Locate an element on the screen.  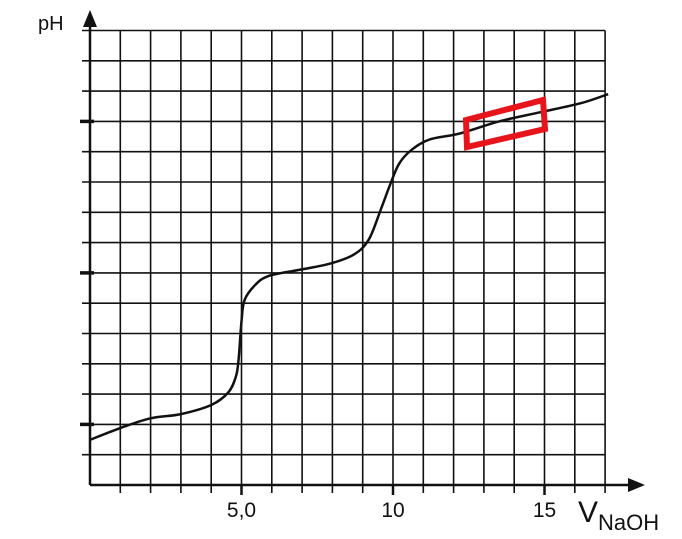
x-axis-label: VNaOH is located at coordinates (618, 515).